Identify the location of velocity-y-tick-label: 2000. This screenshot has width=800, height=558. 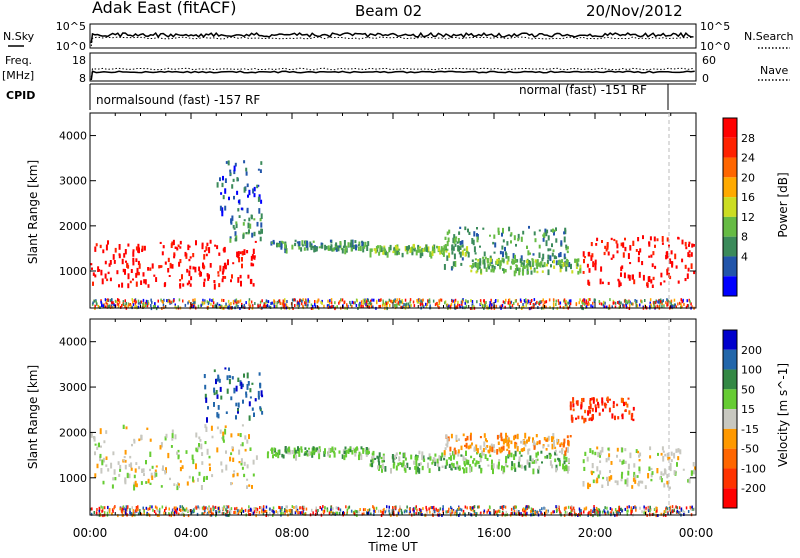
(73, 432).